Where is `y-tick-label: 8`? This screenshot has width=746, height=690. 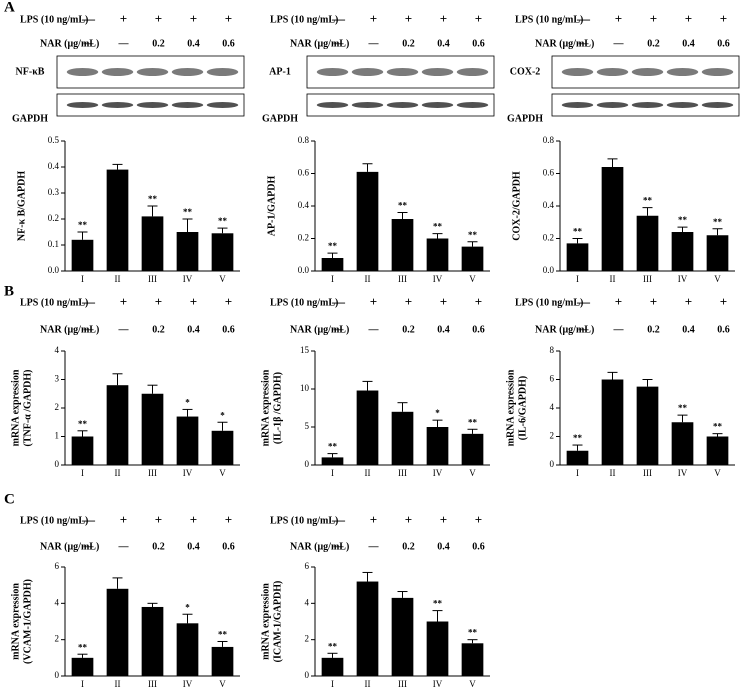
y-tick-label: 8 is located at coordinates (552, 350).